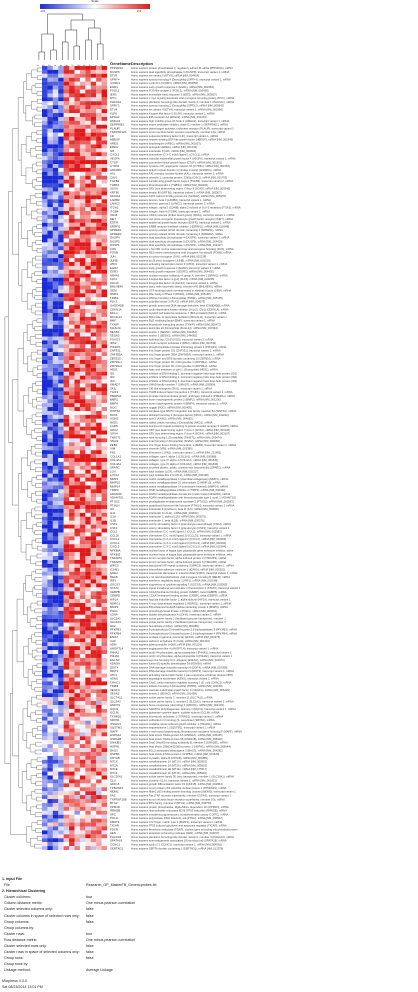  What do you see at coordinates (115, 241) in the screenshot?
I see `gene-name: DUSP5` at bounding box center [115, 241].